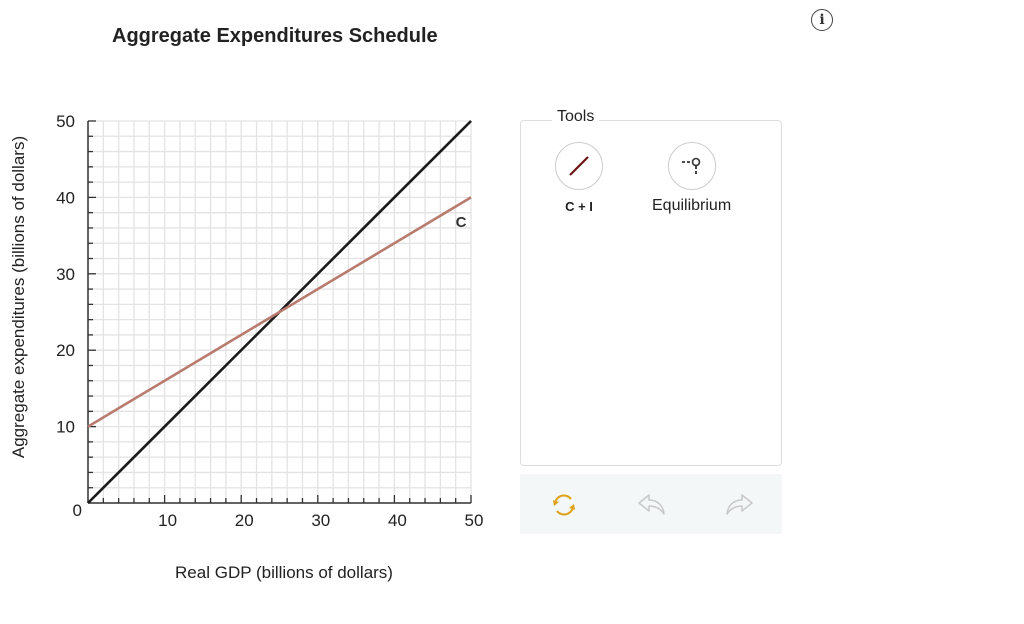  Describe the element at coordinates (284, 572) in the screenshot. I see `x-axis-label: Real GDP (billions of dollars)` at that location.